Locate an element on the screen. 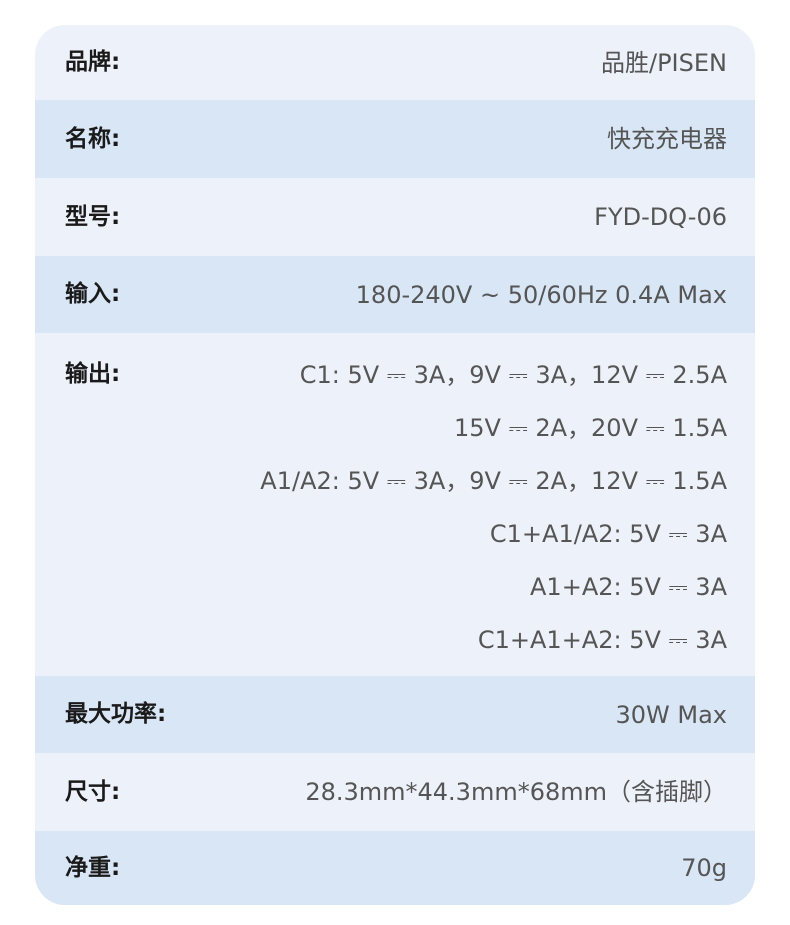 The width and height of the screenshot is (790, 925). spec-value: FYD-DQ-06 is located at coordinates (660, 217).